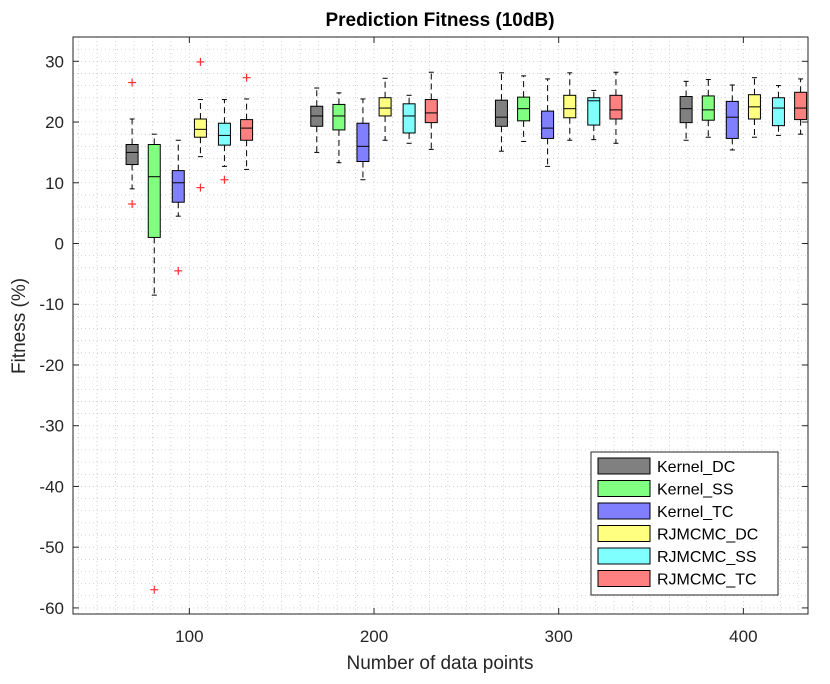  What do you see at coordinates (189, 636) in the screenshot?
I see `x-tick-label: 100` at bounding box center [189, 636].